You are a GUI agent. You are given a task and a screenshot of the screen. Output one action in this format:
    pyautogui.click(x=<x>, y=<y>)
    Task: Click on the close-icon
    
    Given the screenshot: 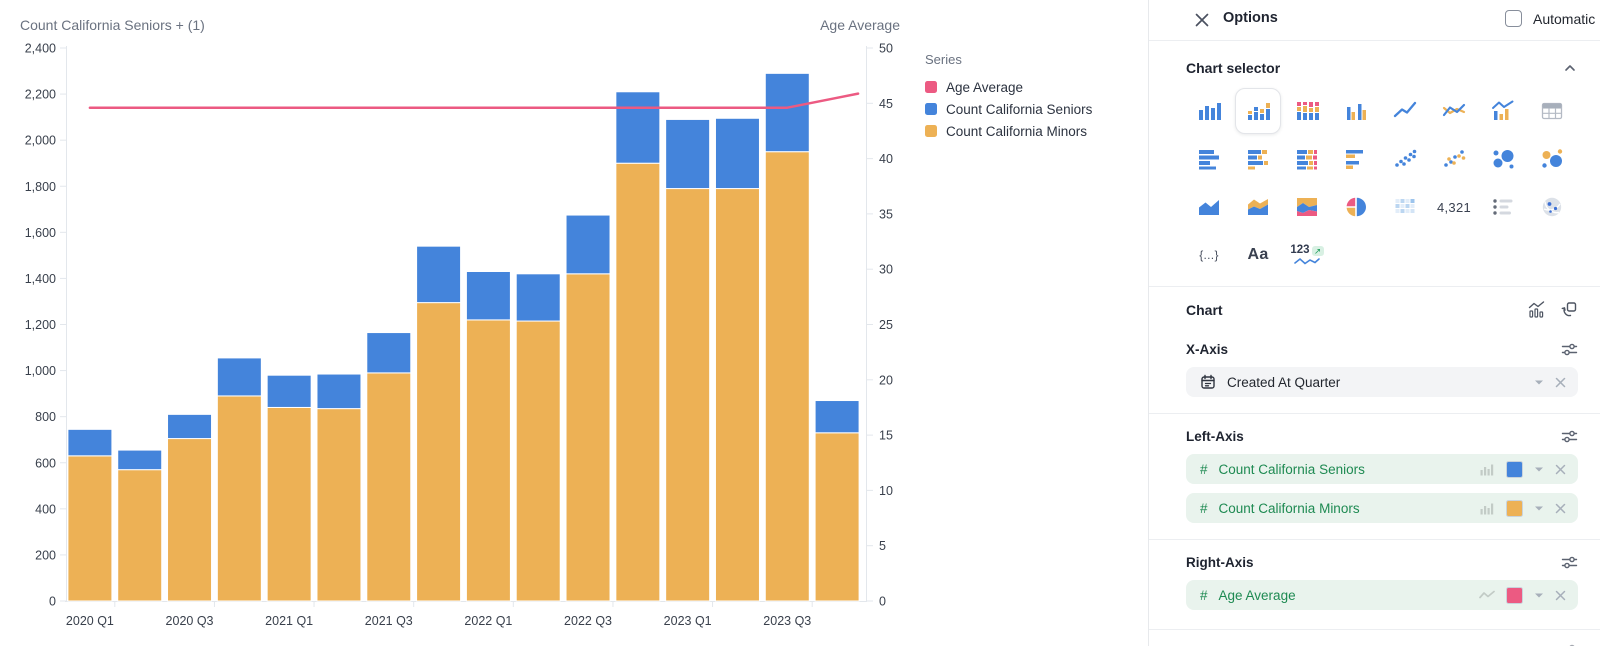 What is the action you would take?
    pyautogui.click(x=1202, y=20)
    